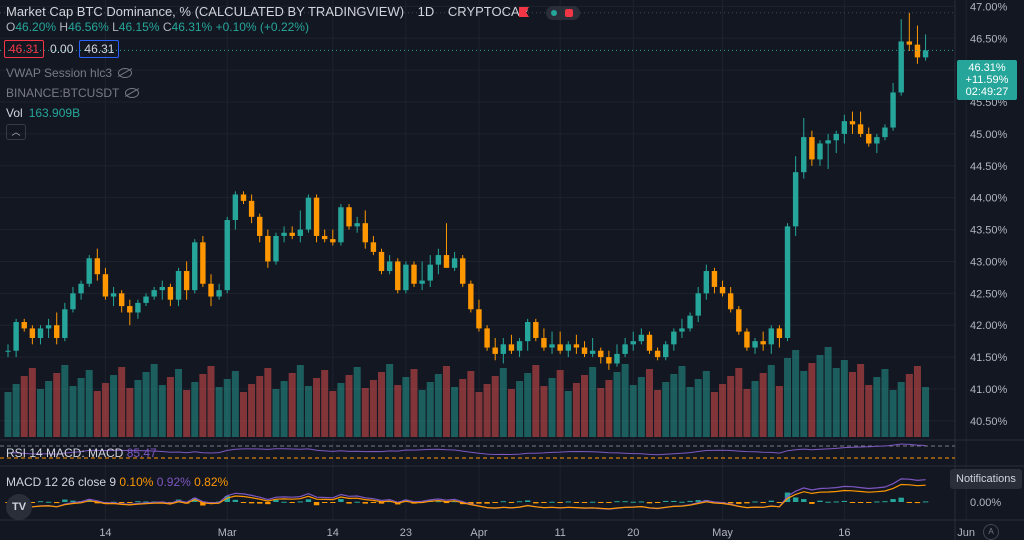 The width and height of the screenshot is (1024, 540). What do you see at coordinates (524, 12) in the screenshot?
I see `flag-icon` at bounding box center [524, 12].